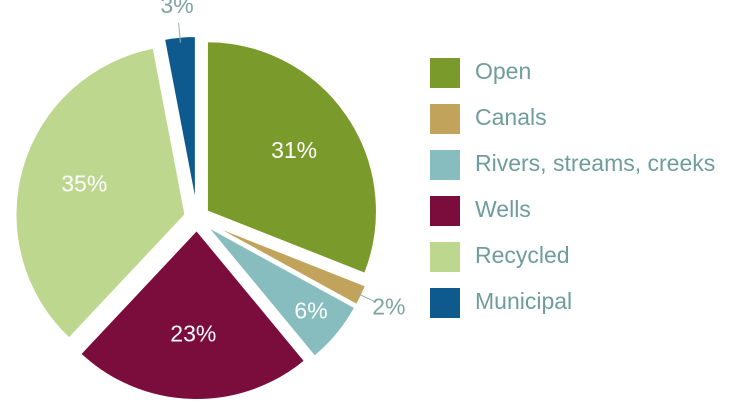 The height and width of the screenshot is (414, 735). I want to click on legend-label: Canals, so click(511, 117).